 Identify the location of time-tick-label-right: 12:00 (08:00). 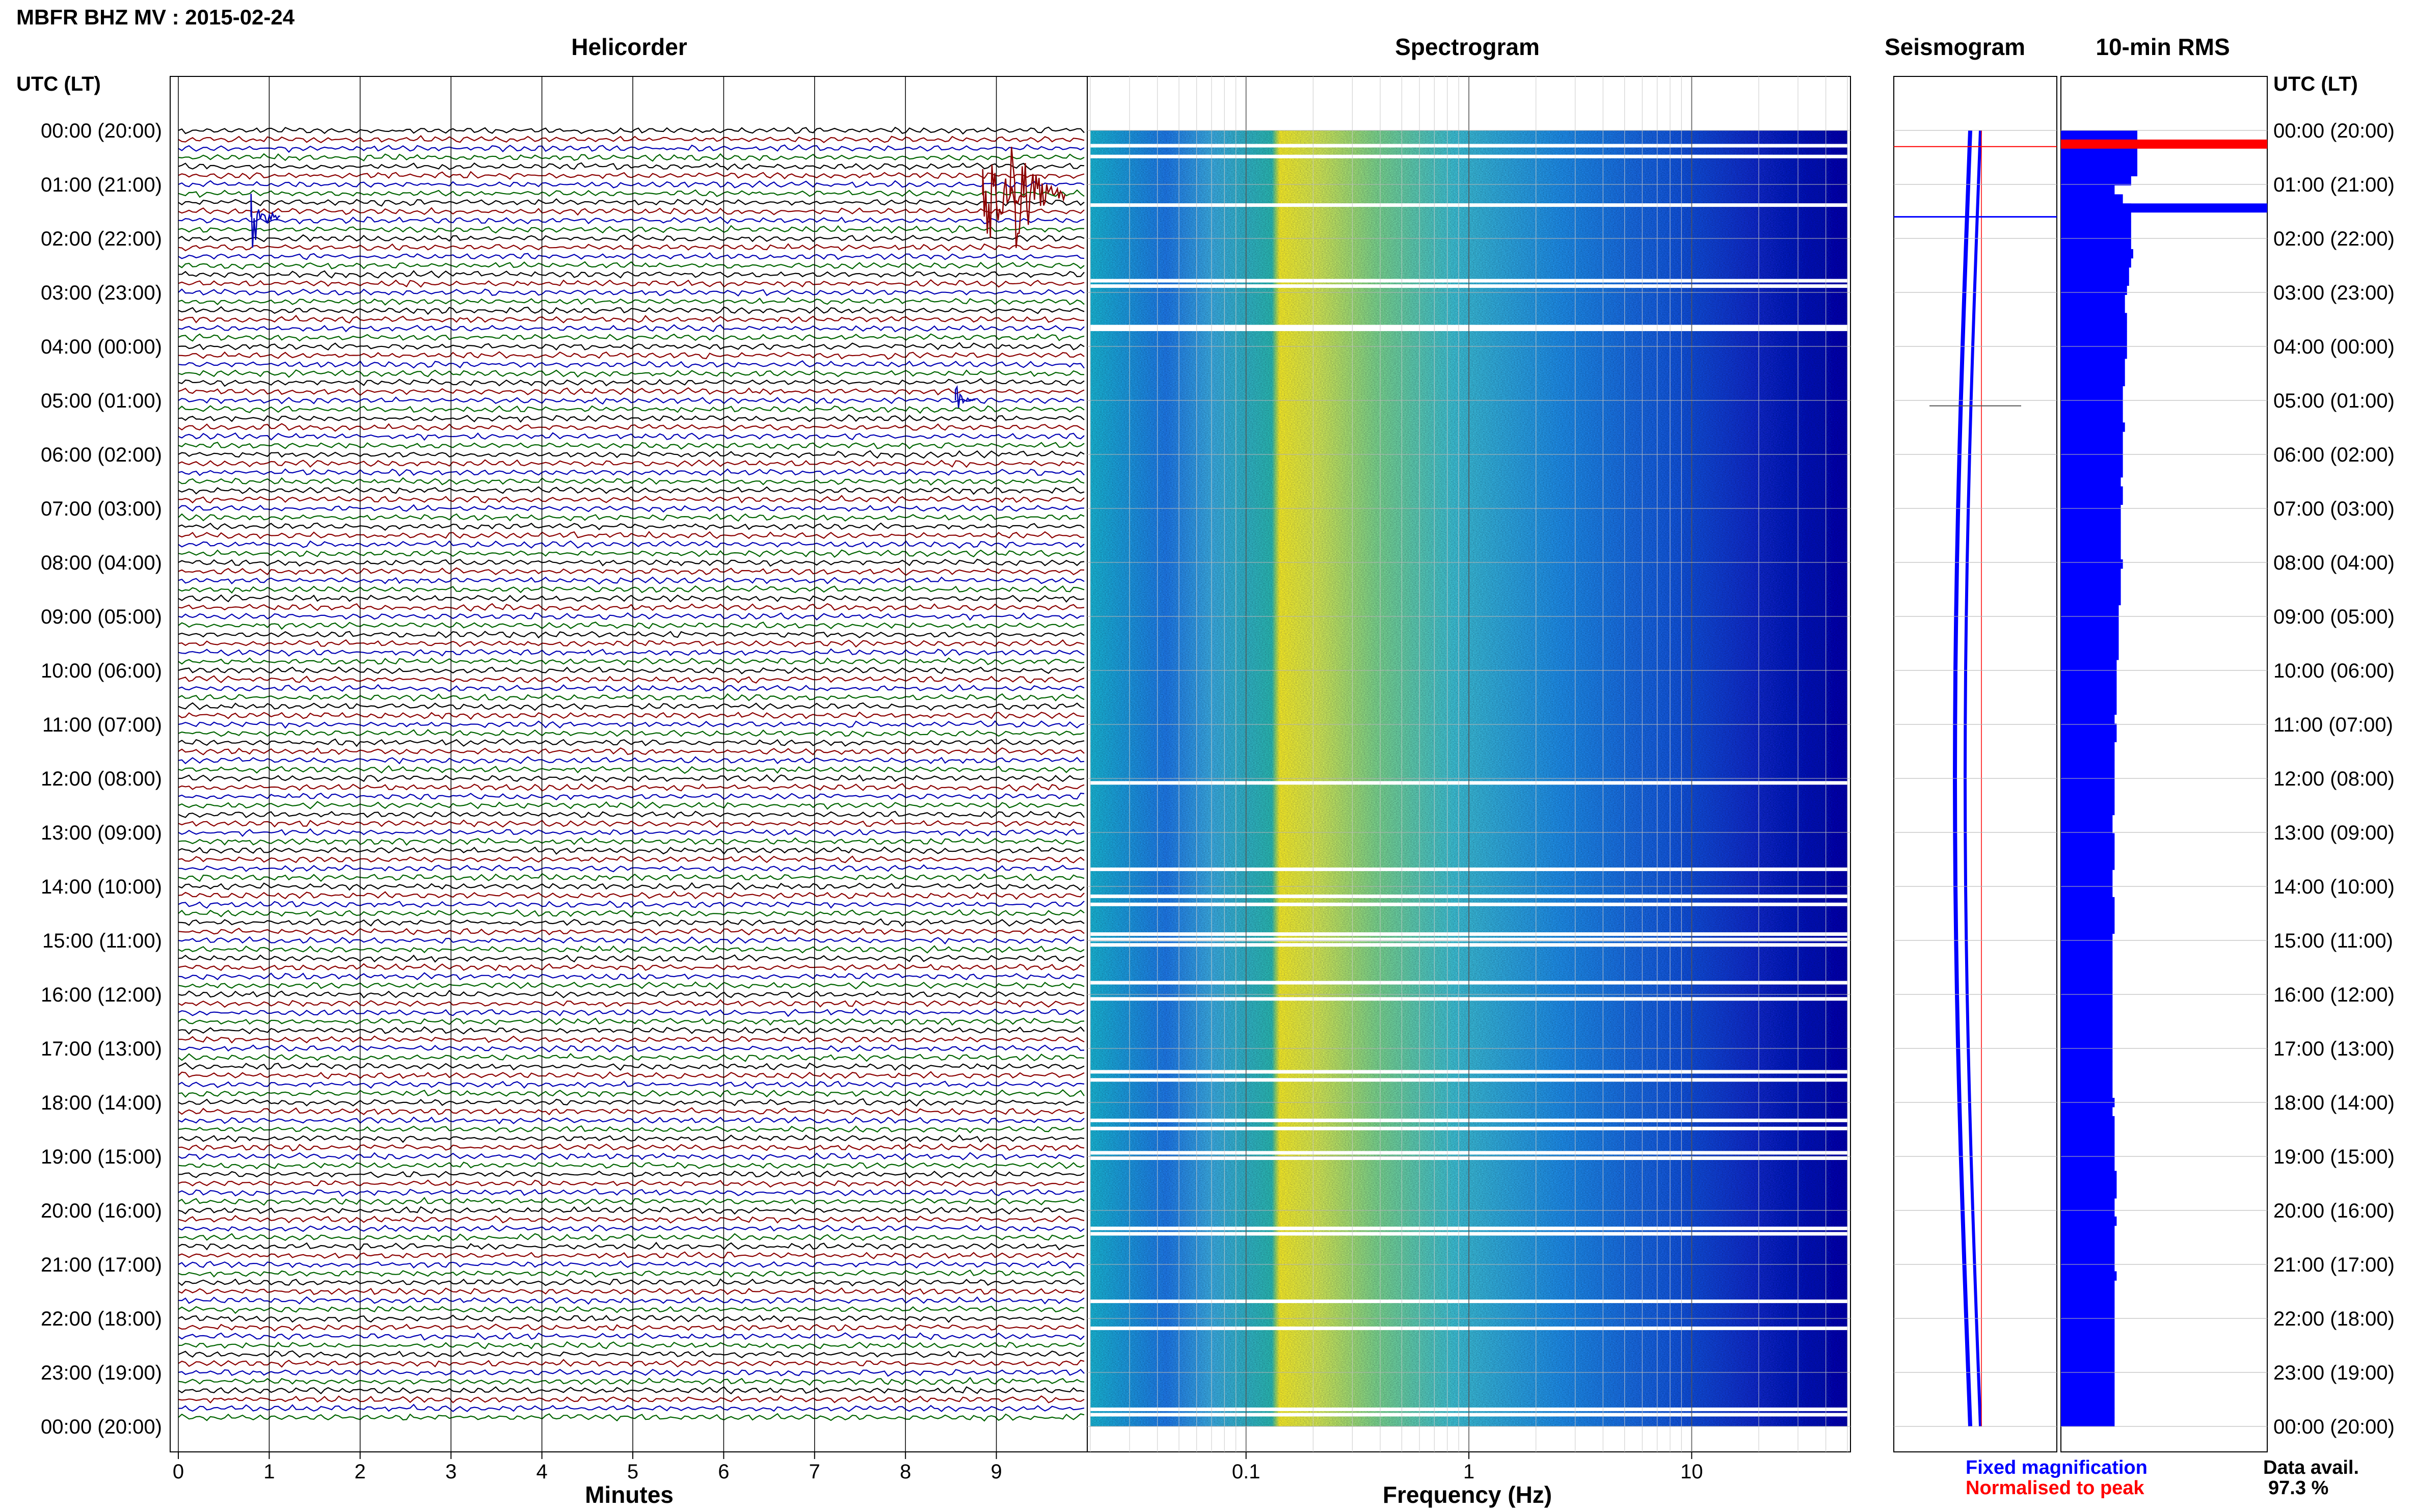
(2334, 779).